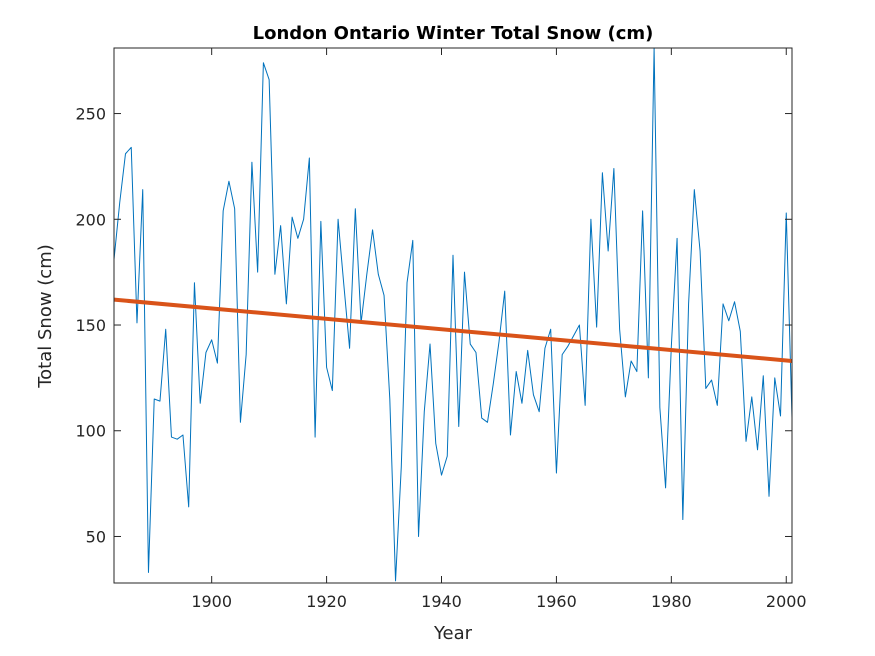 The height and width of the screenshot is (656, 875). What do you see at coordinates (211, 601) in the screenshot?
I see `x-tick-label: 1900` at bounding box center [211, 601].